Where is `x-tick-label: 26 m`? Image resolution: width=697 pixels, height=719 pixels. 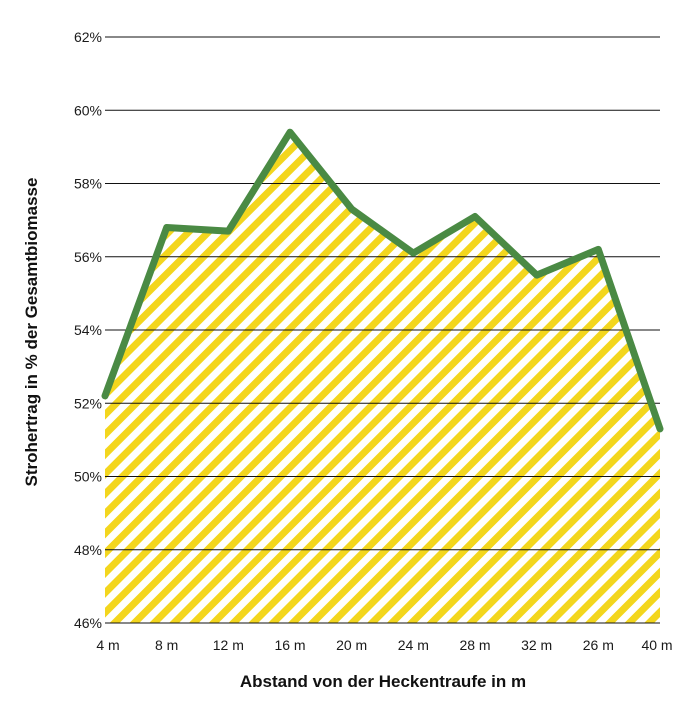 x-tick-label: 26 m is located at coordinates (598, 645).